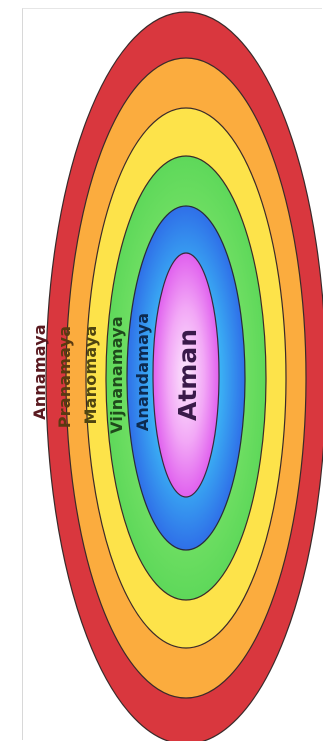 The height and width of the screenshot is (741, 323). I want to click on pranamaya-label: Pranamaya, so click(64, 377).